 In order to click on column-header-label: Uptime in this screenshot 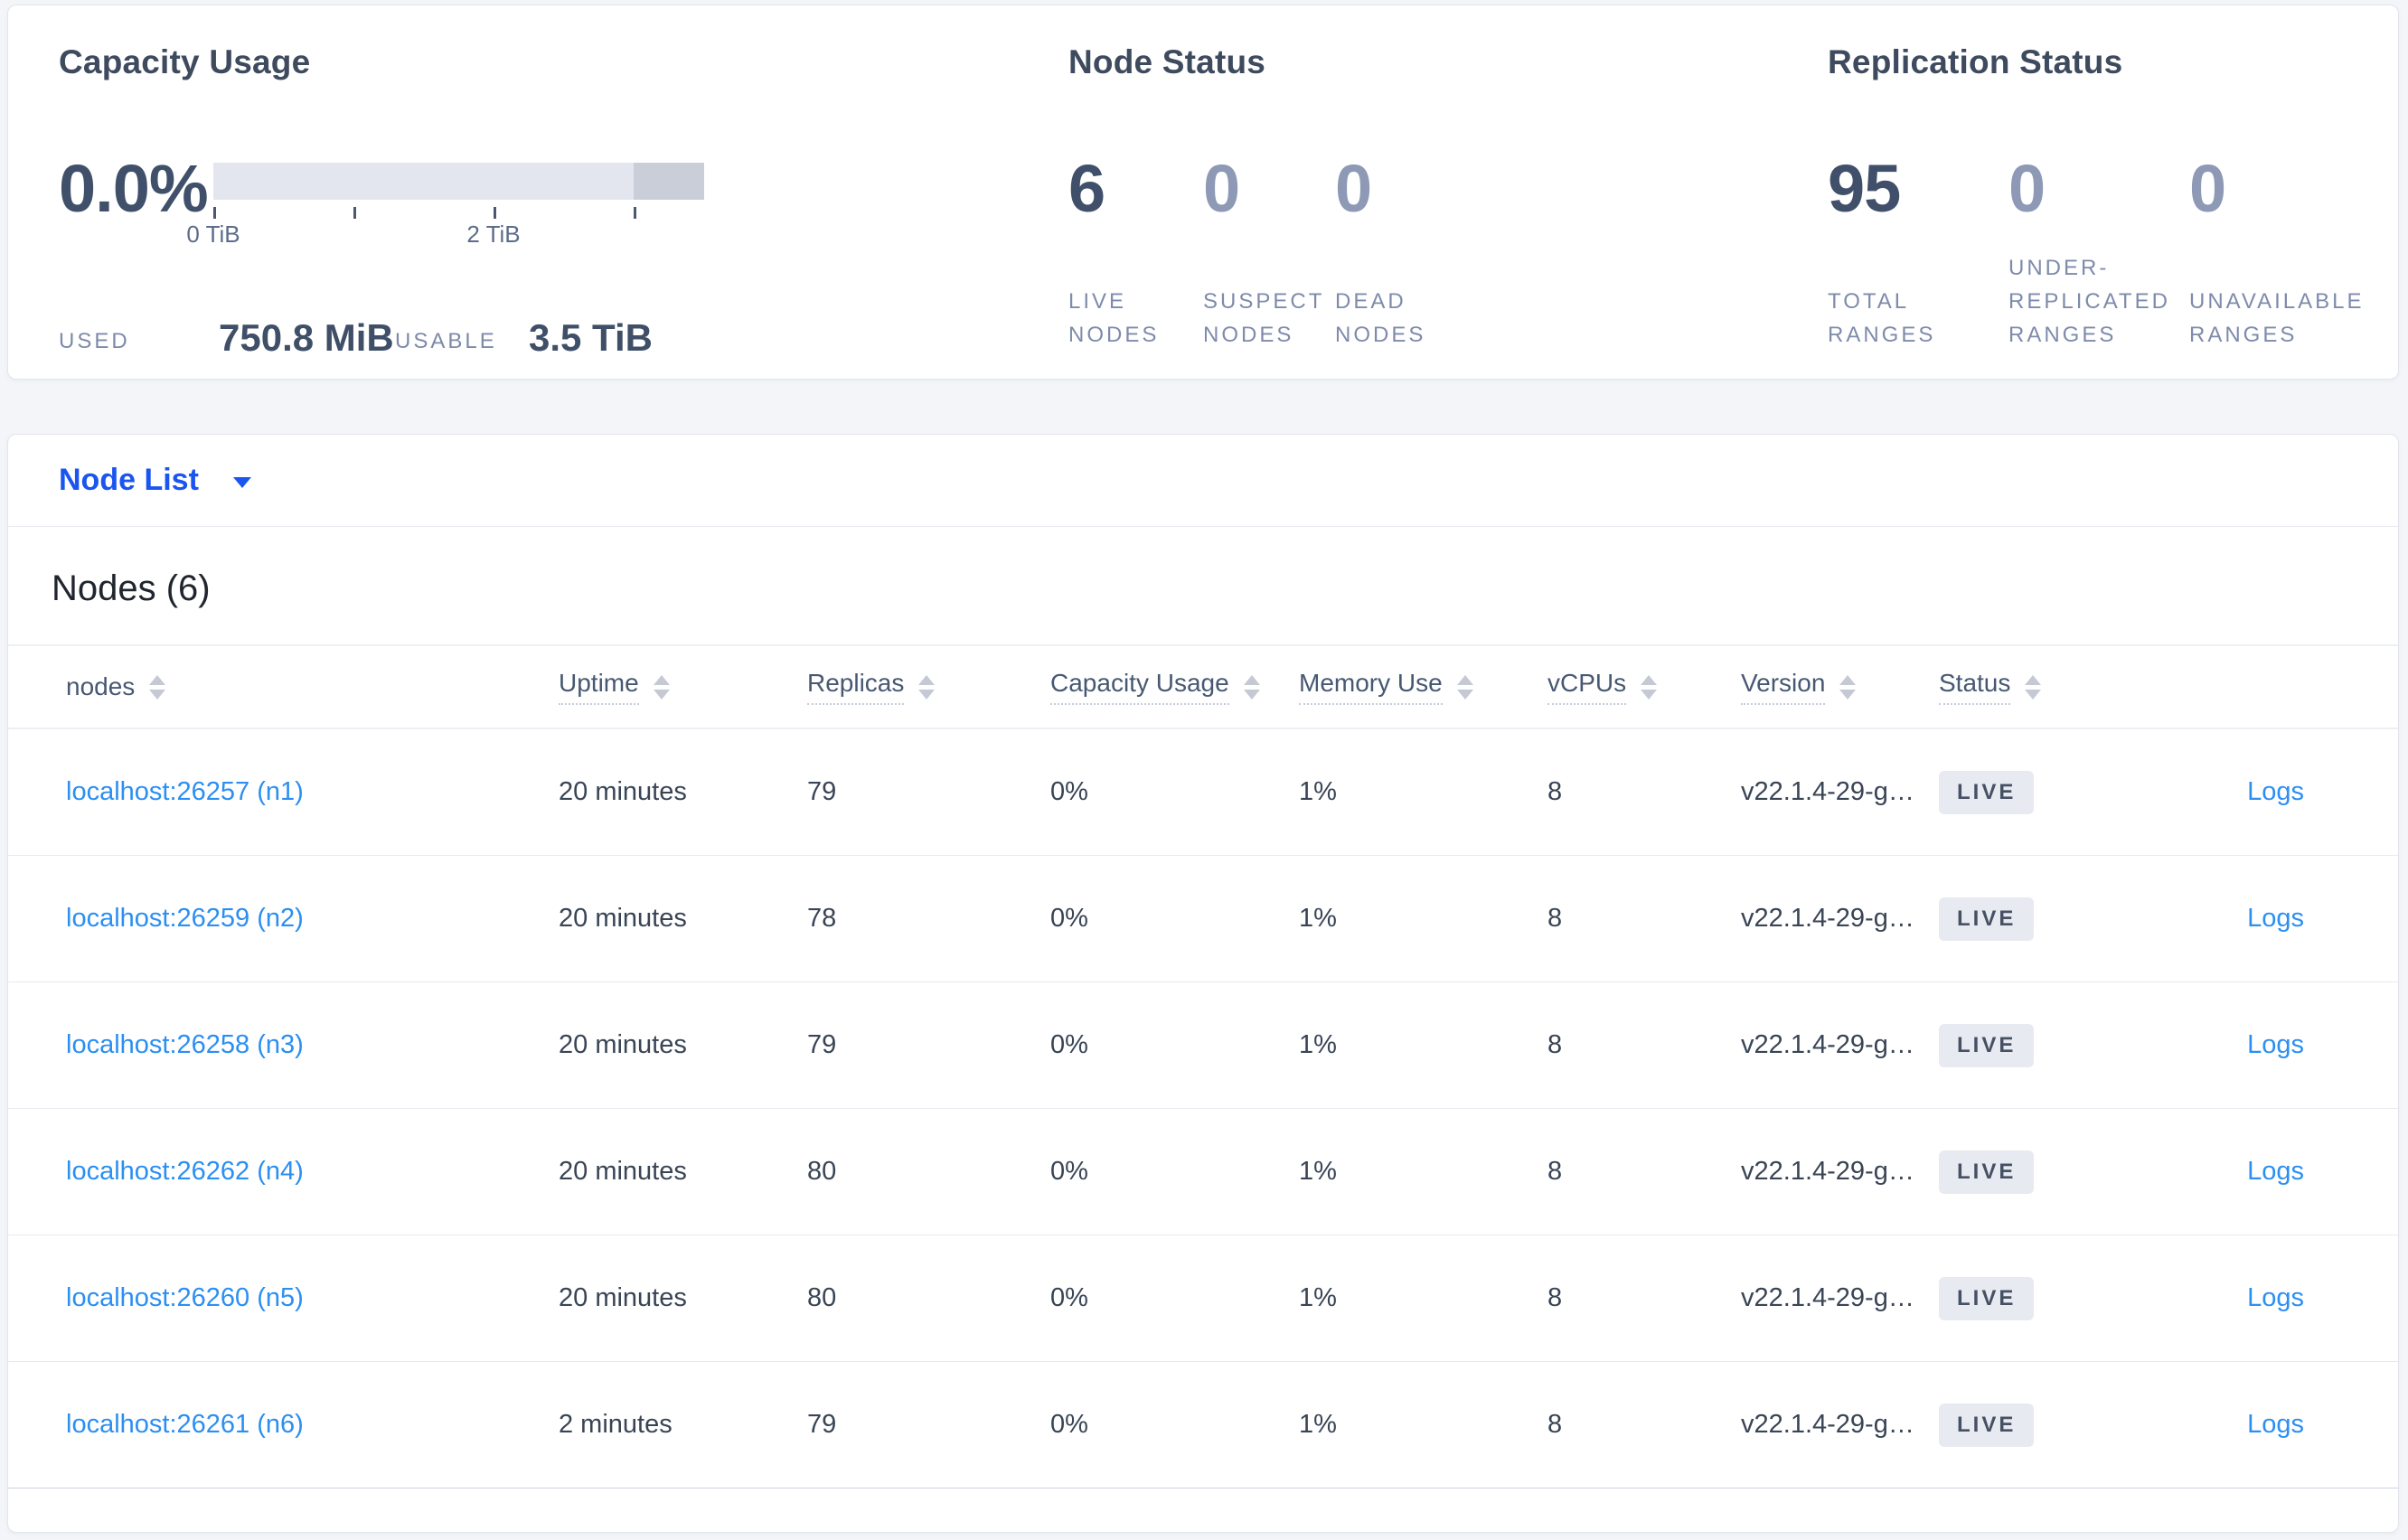, I will do `click(599, 687)`.